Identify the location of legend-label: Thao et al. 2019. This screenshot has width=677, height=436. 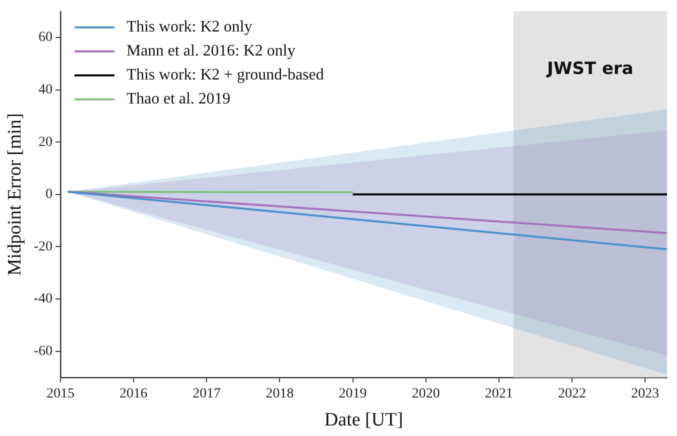
(178, 99).